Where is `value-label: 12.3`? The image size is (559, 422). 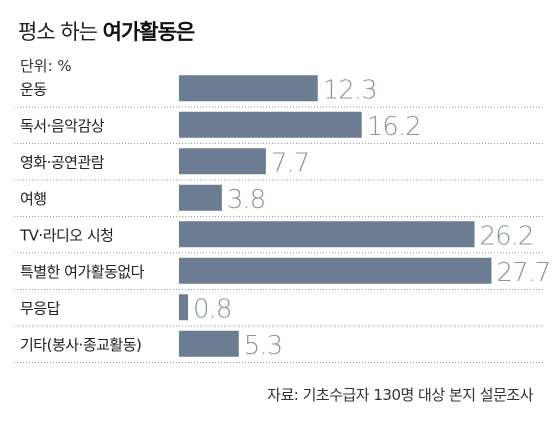
value-label: 12.3 is located at coordinates (350, 90).